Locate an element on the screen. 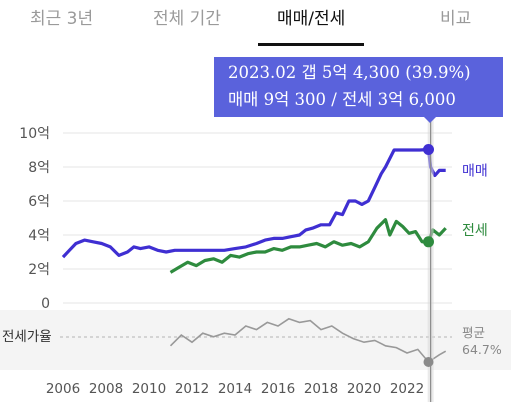 The width and height of the screenshot is (511, 402). tab-compare: 비교 is located at coordinates (456, 19).